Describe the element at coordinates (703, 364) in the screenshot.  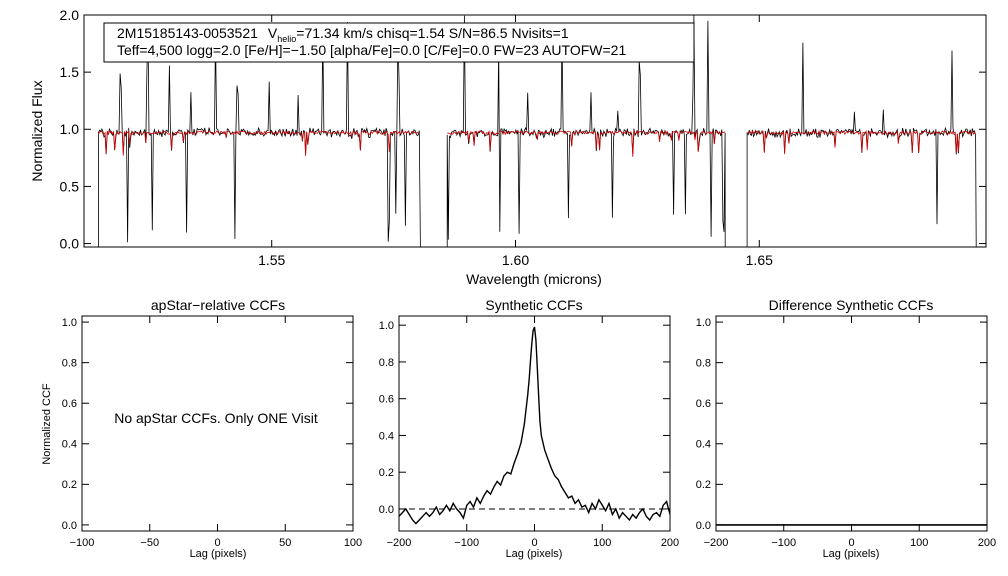
I see `difference-ccf-ytick-label: 0.8` at that location.